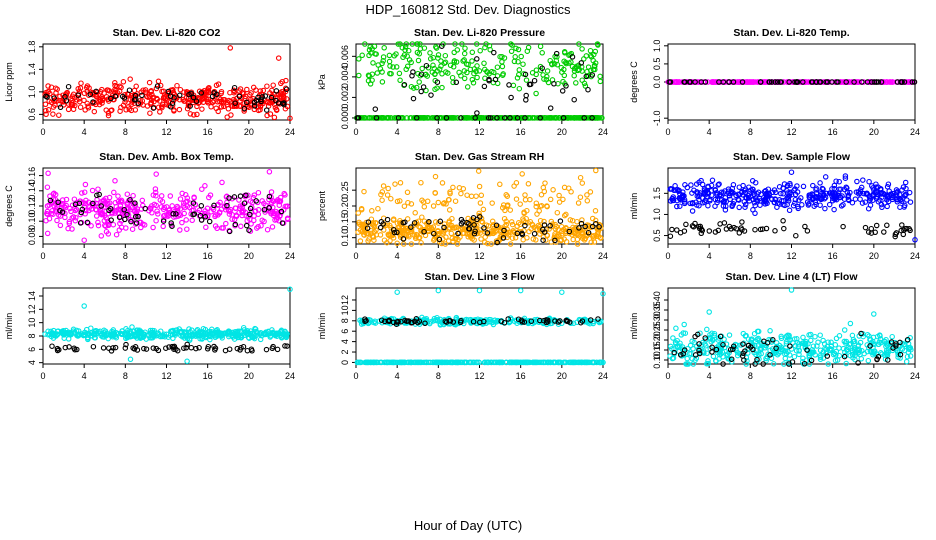 This screenshot has width=936, height=540. Describe the element at coordinates (479, 277) in the screenshot. I see `panel-title: Stan. Dev. Line 3 Flow` at that location.